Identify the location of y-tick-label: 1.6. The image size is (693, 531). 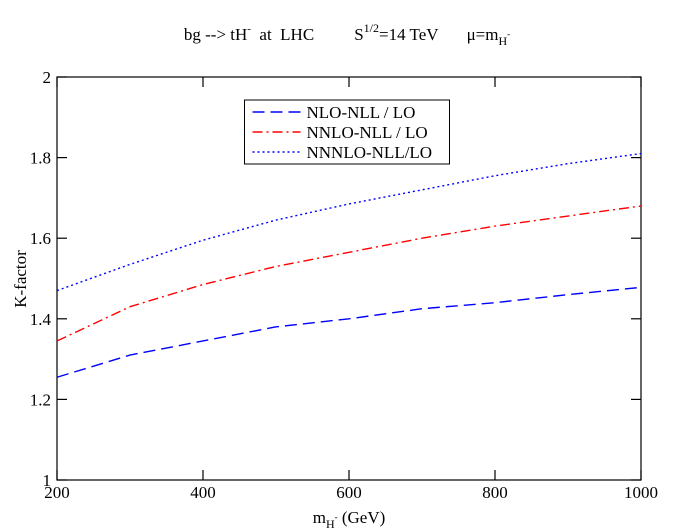
(40, 238).